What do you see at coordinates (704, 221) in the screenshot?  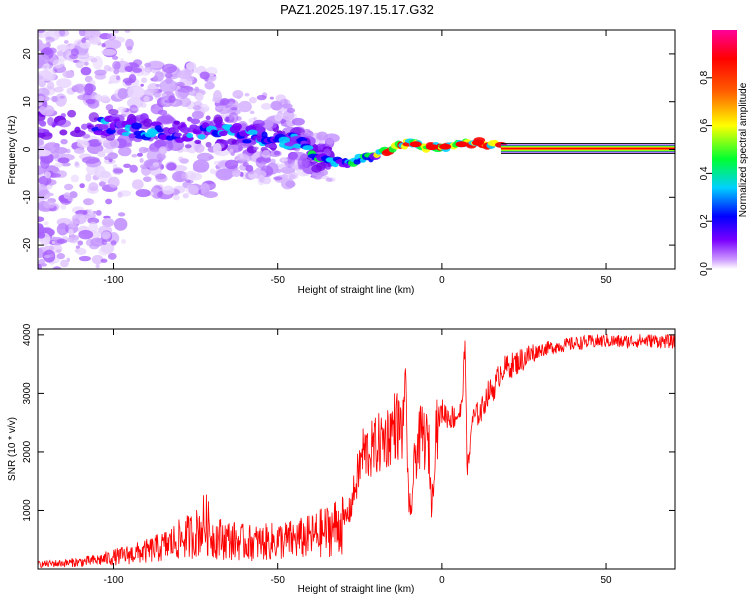 I see `colorbar-tick-label: 0.2` at bounding box center [704, 221].